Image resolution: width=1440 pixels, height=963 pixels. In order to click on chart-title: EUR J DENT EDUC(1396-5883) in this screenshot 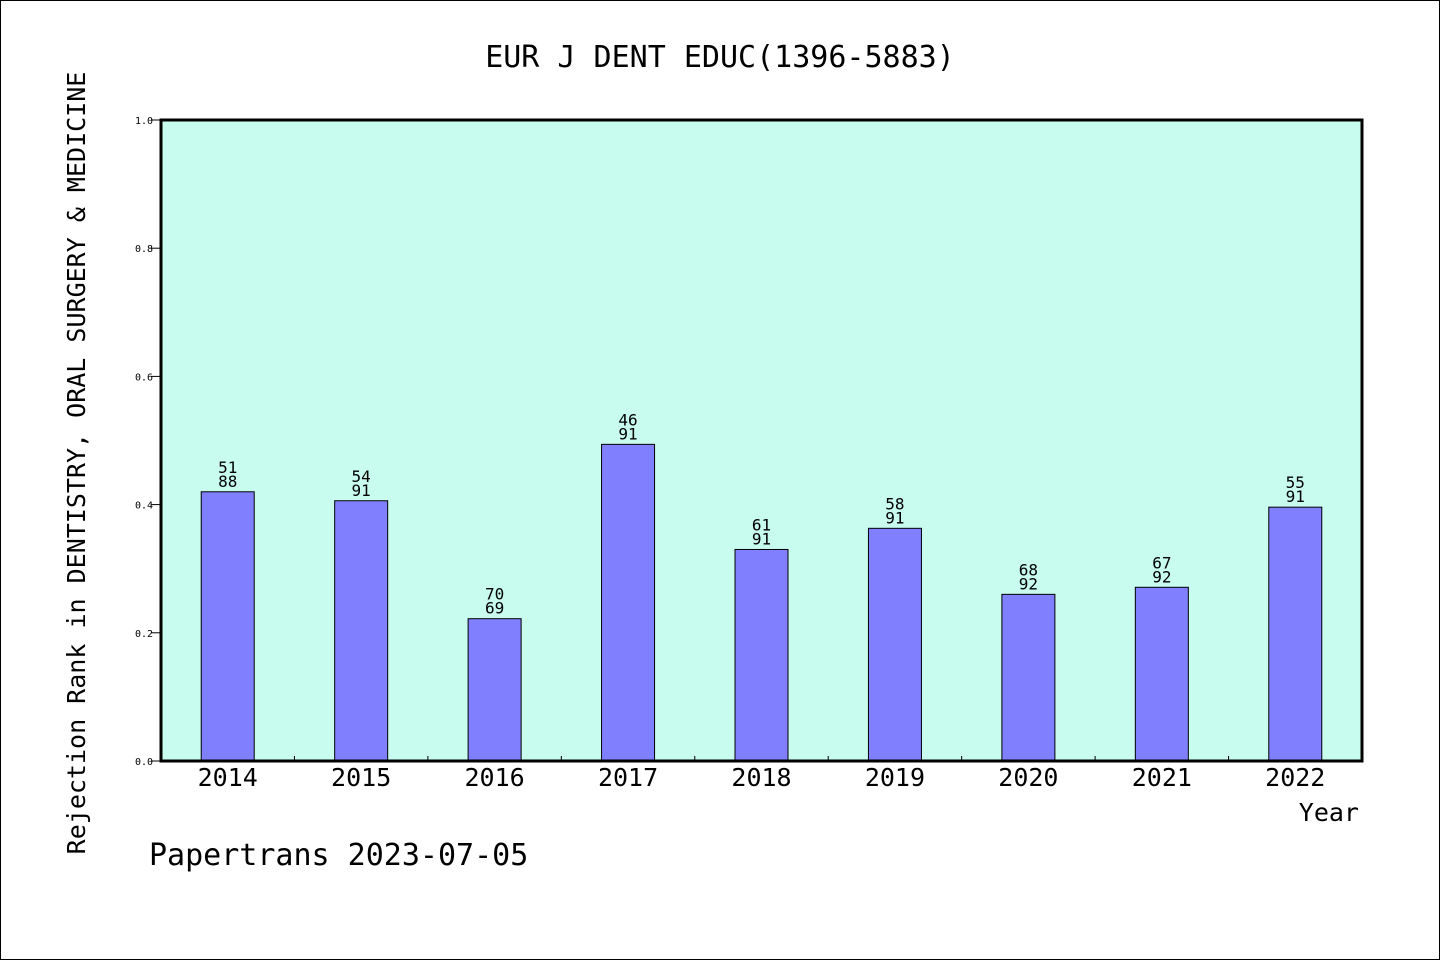, I will do `click(720, 57)`.